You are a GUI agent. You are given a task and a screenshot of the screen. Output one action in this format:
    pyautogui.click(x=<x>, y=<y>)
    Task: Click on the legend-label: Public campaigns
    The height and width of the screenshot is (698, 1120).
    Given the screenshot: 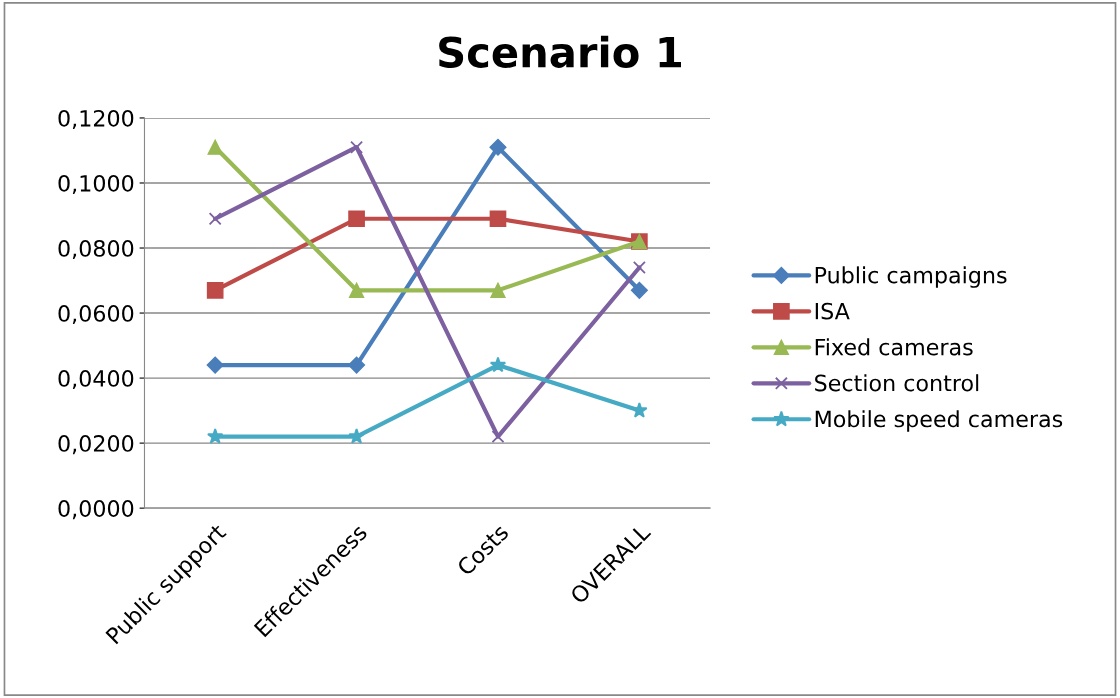 What is the action you would take?
    pyautogui.click(x=911, y=277)
    